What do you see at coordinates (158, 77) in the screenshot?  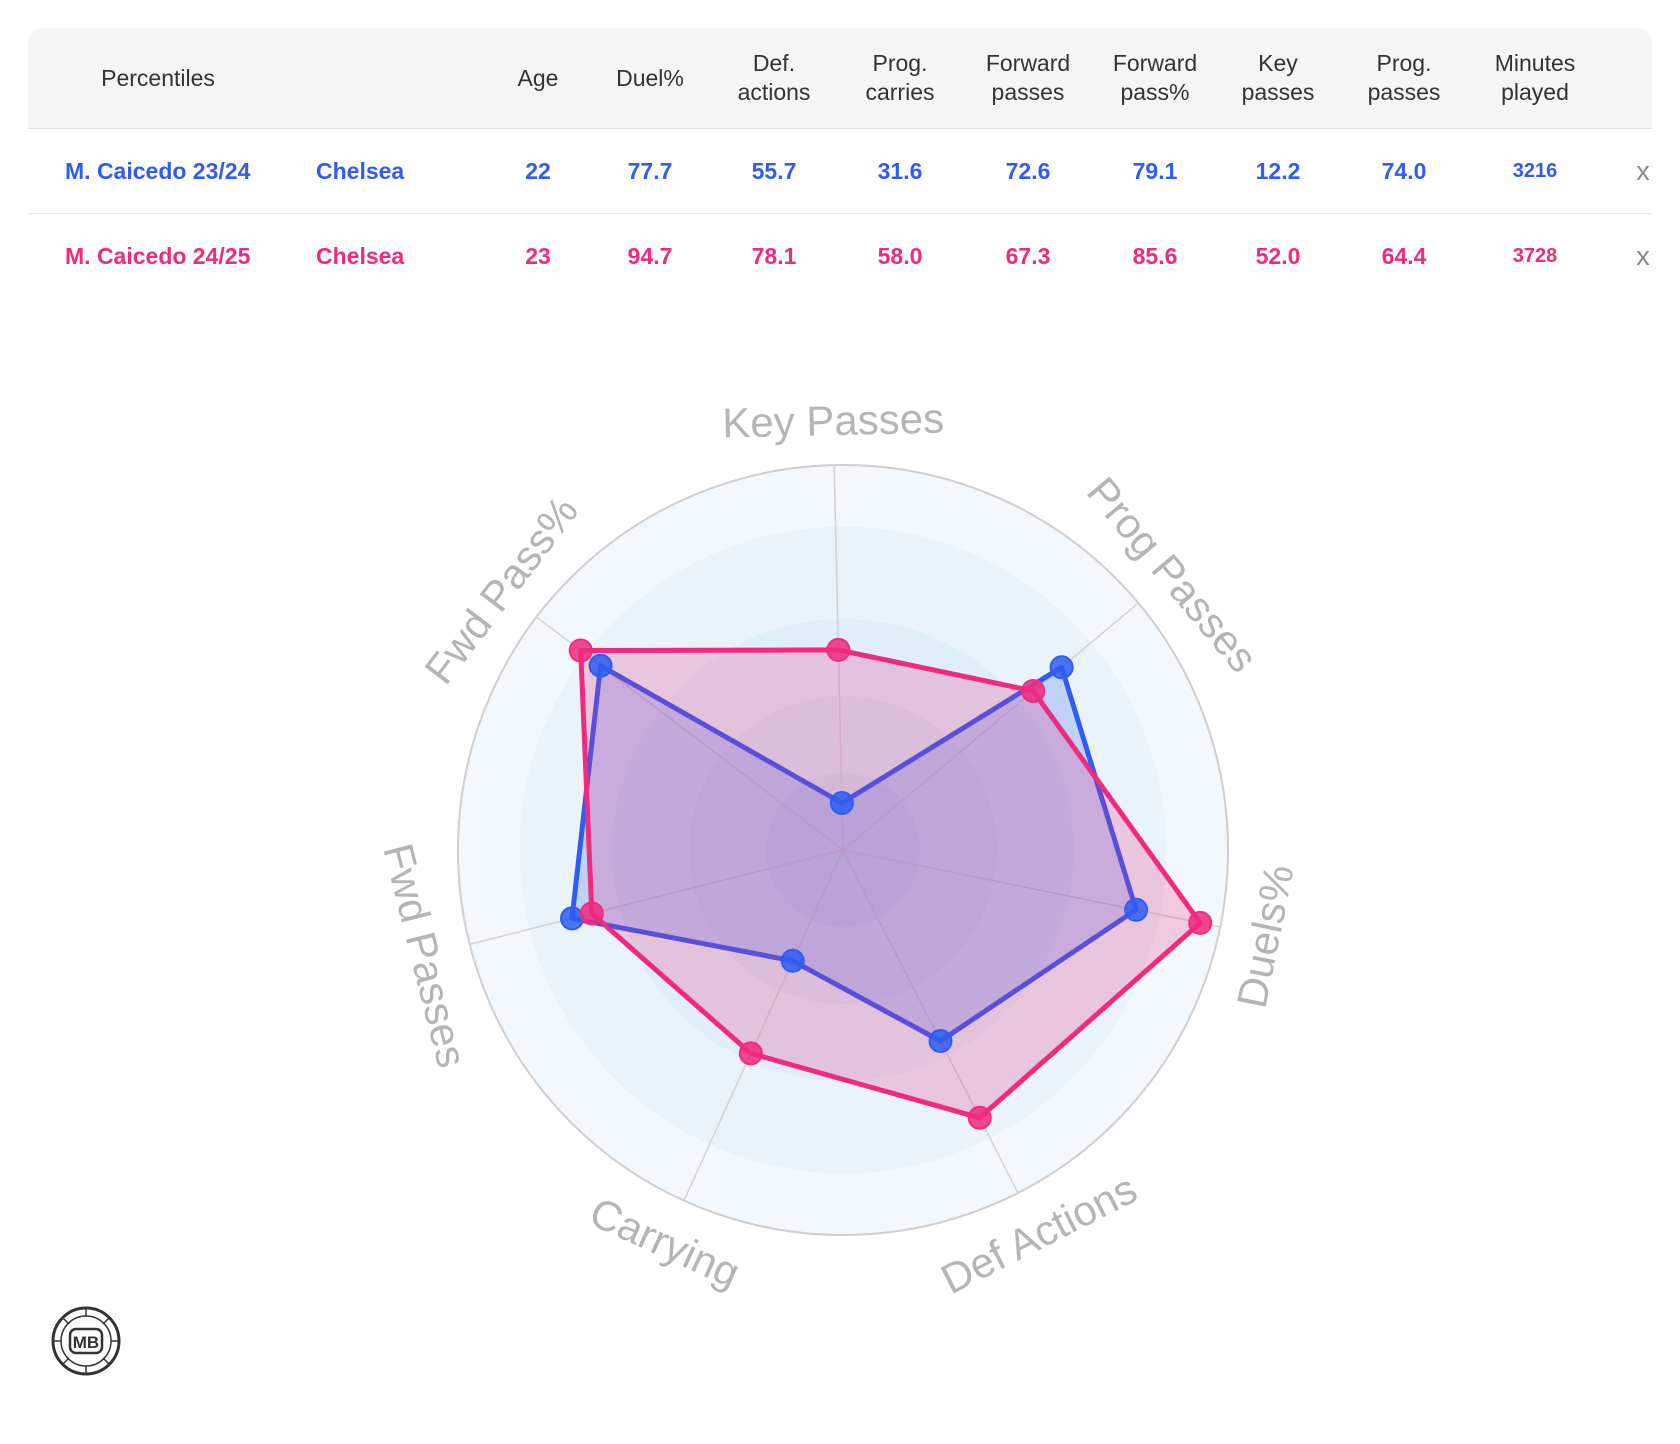 I see `header-percentiles: Percentiles` at bounding box center [158, 77].